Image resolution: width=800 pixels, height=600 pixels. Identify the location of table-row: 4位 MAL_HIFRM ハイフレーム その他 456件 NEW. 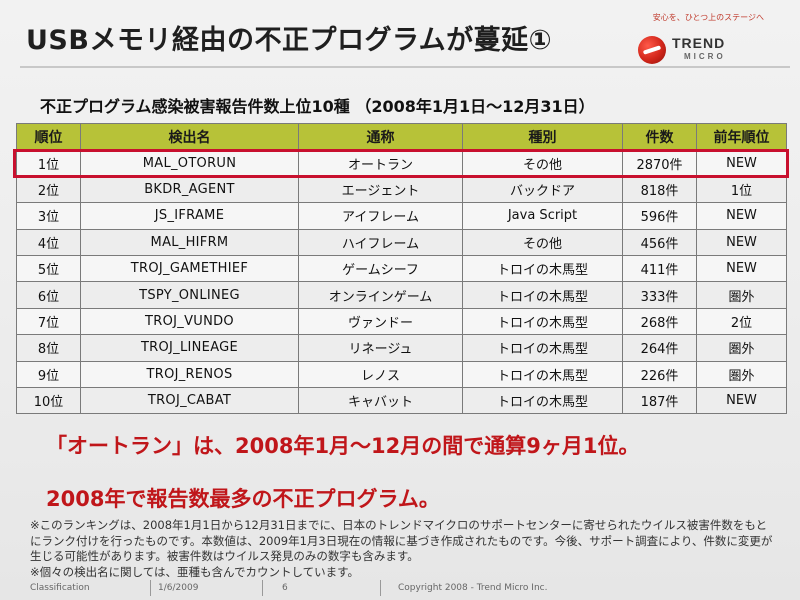
(401, 242).